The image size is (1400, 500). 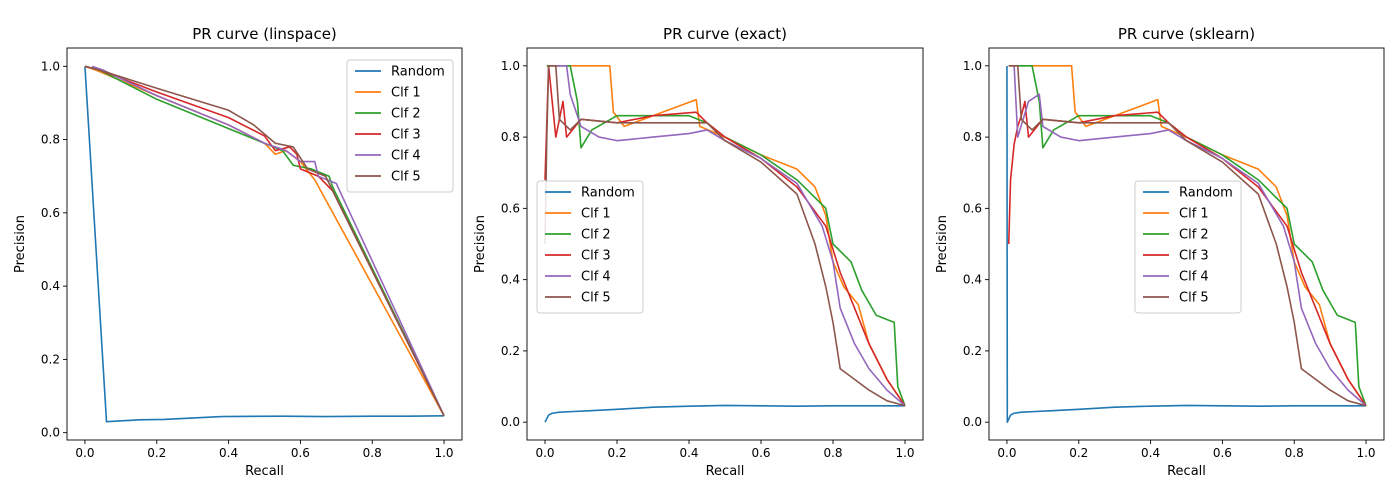 I want to click on chart-title: PR curve (exact), so click(x=725, y=34).